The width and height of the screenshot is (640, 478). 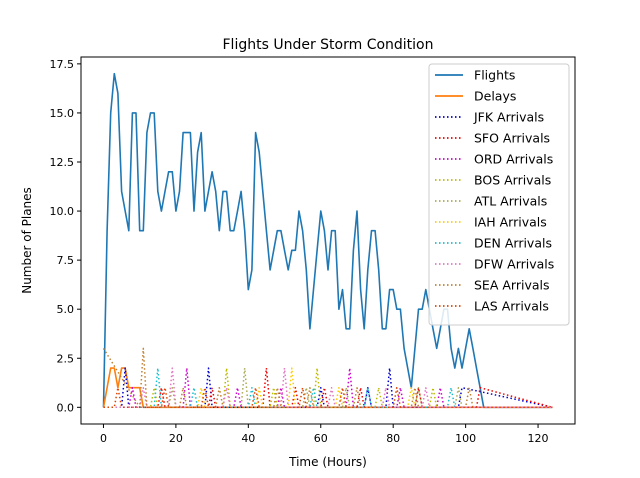 What do you see at coordinates (514, 264) in the screenshot?
I see `legend-label-dfw-arrivals: DFW Arrivals` at bounding box center [514, 264].